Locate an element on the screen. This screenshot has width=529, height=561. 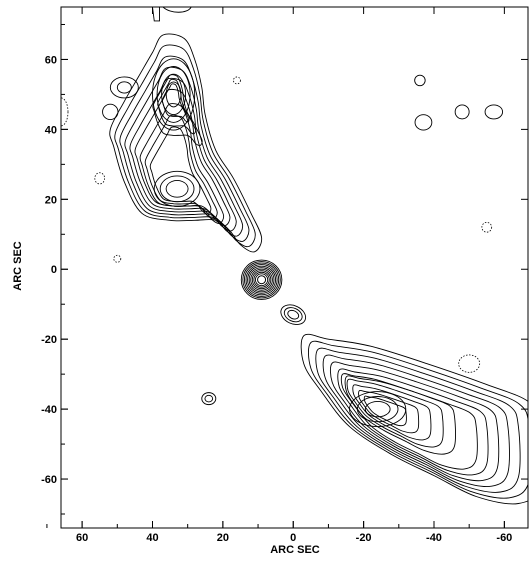
y-tick-label: 60 is located at coordinates (51, 60).